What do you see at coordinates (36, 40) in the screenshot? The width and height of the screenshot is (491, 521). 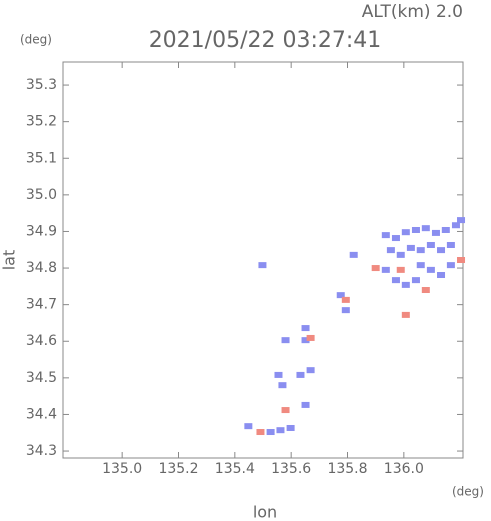 I see `y-unit: (deg)` at bounding box center [36, 40].